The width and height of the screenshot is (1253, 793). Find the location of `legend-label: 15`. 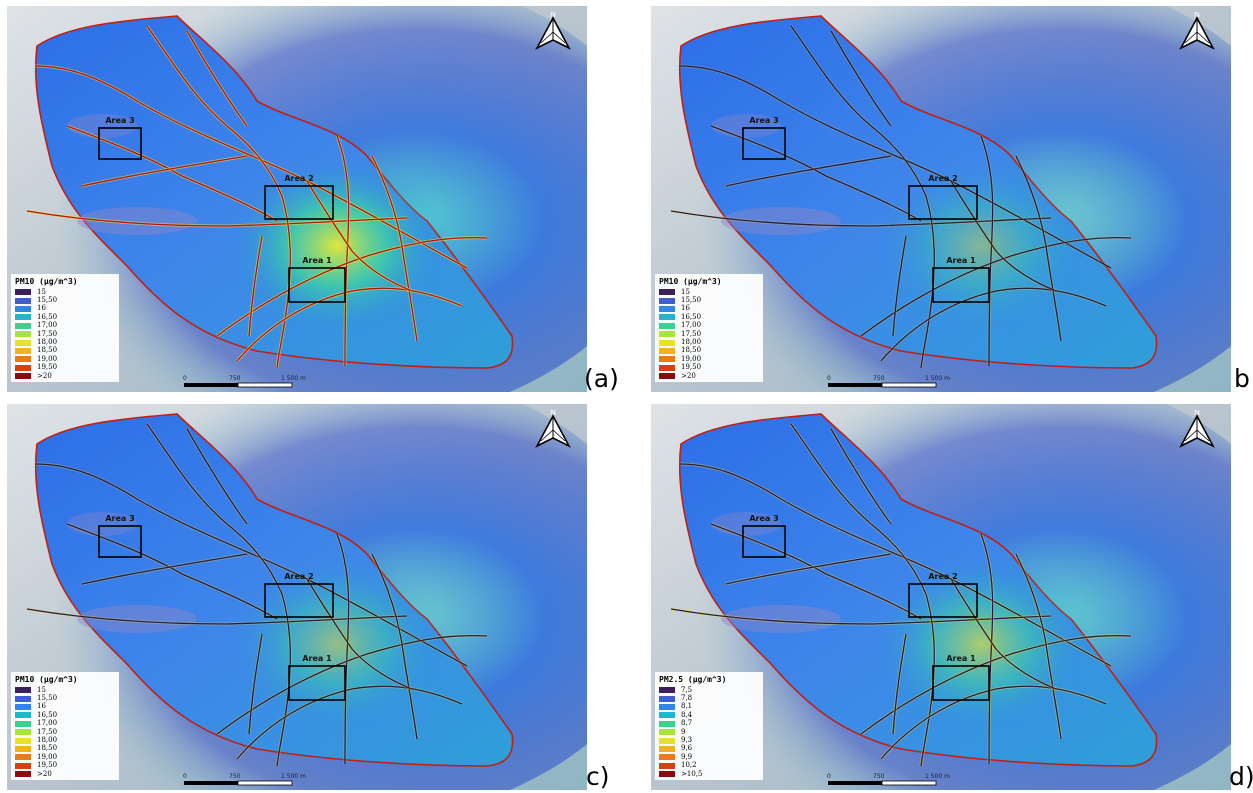

legend-label: 15 is located at coordinates (685, 291).